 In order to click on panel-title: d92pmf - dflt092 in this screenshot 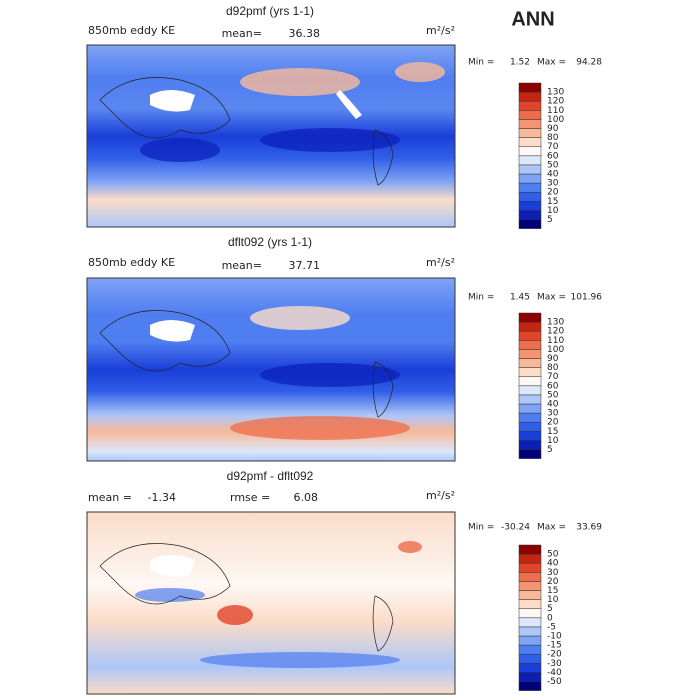, I will do `click(270, 476)`.